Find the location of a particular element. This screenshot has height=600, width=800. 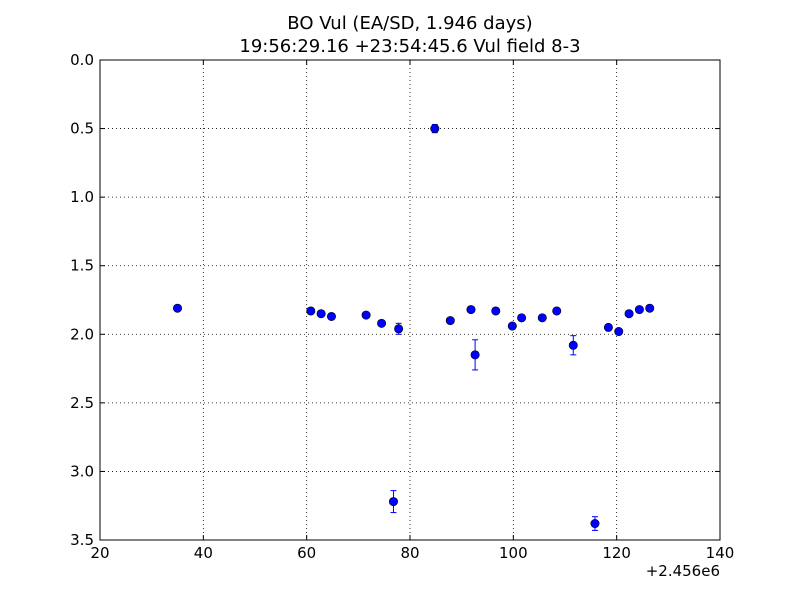

x-tick-labels: 20 40 60 80 100 120 140 is located at coordinates (412, 553).